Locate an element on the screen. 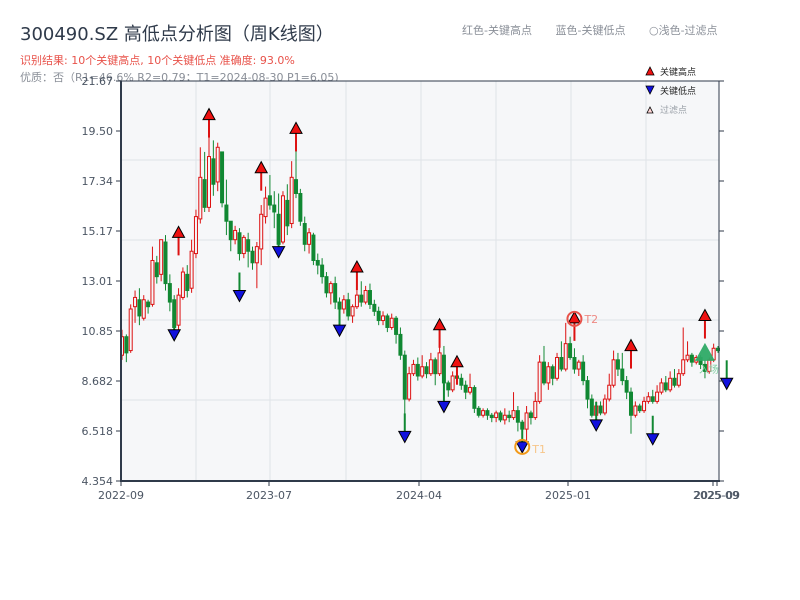 Image resolution: width=800 pixels, height=600 pixels. t2-label: T2 is located at coordinates (590, 319).